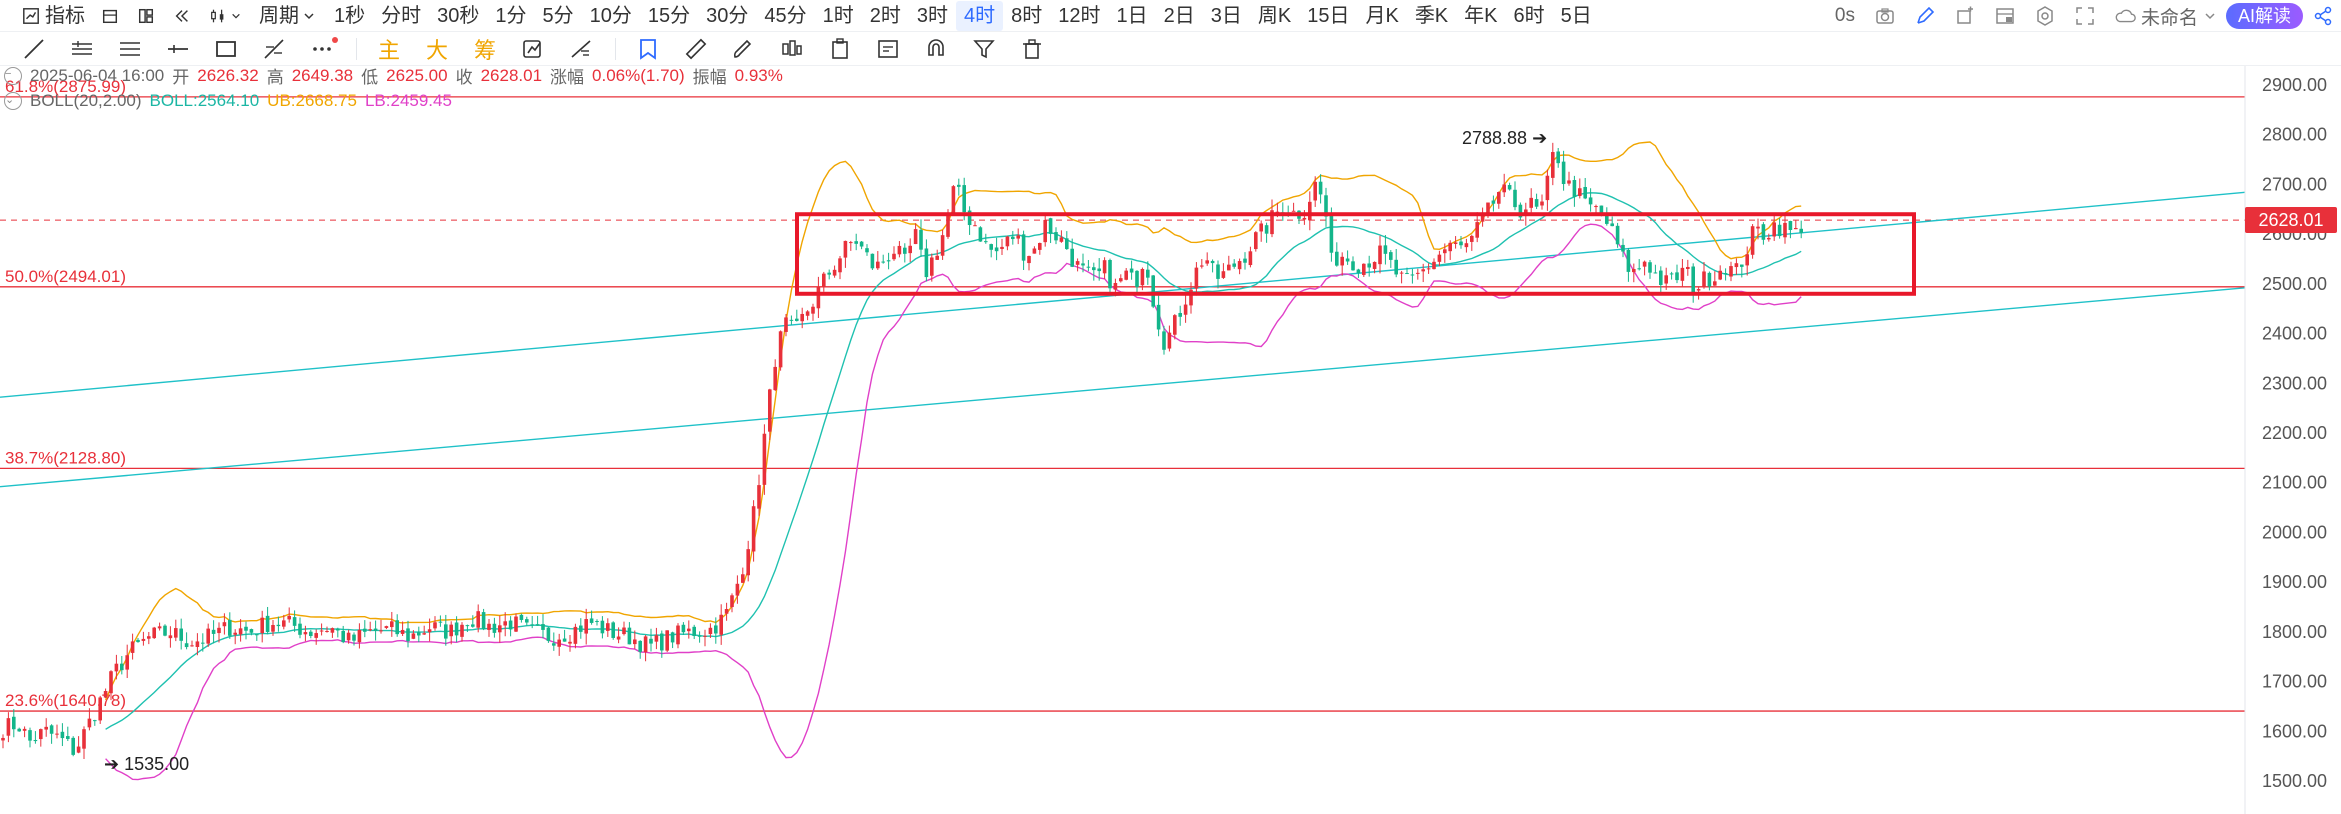 Image resolution: width=2341 pixels, height=814 pixels. What do you see at coordinates (932, 15) in the screenshot?
I see `timeframe-button: 3时` at bounding box center [932, 15].